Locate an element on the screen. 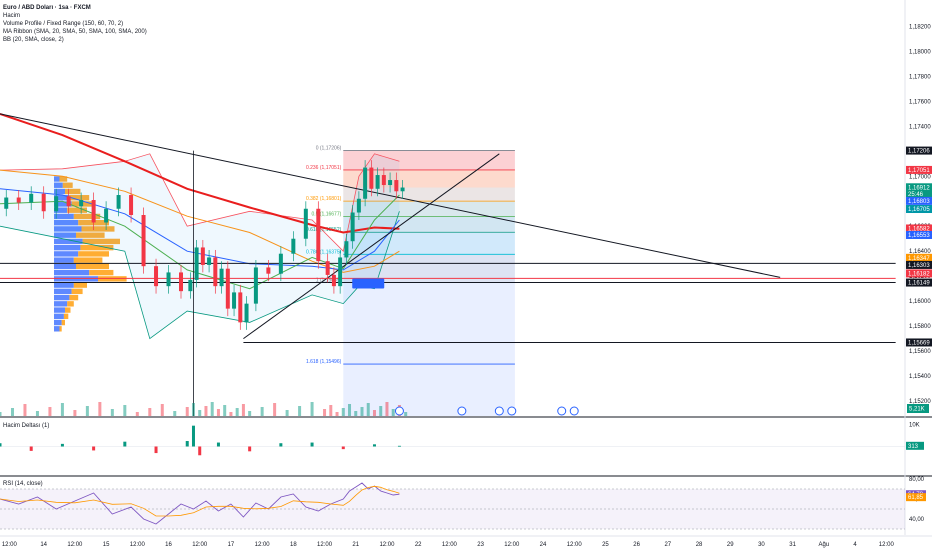 This screenshot has height=555, width=932. price-tick-label: 1,16400 is located at coordinates (920, 252).